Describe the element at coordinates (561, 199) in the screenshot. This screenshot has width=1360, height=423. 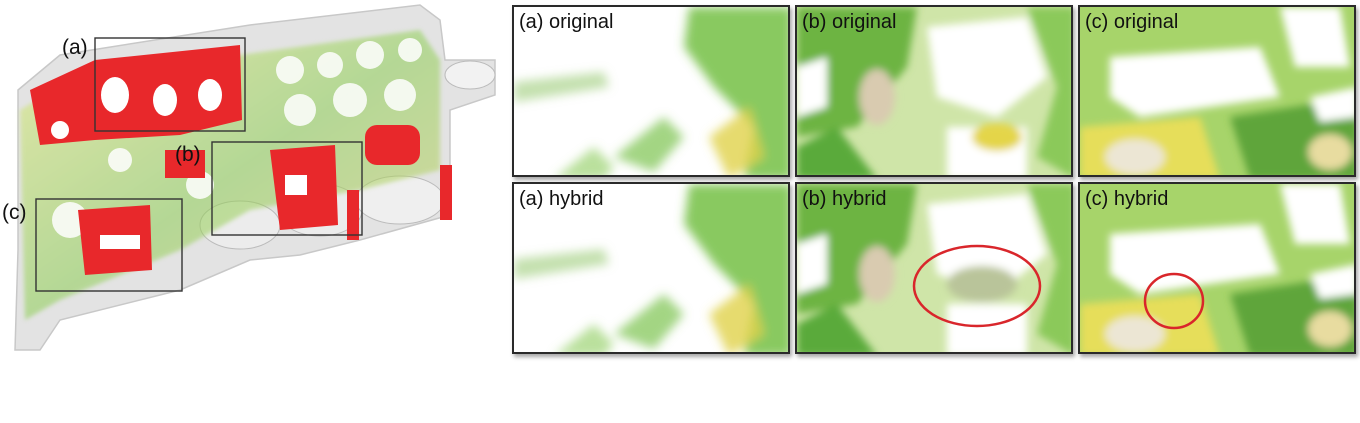
I see `panel-a-hybrid-label: (a) hybrid` at that location.